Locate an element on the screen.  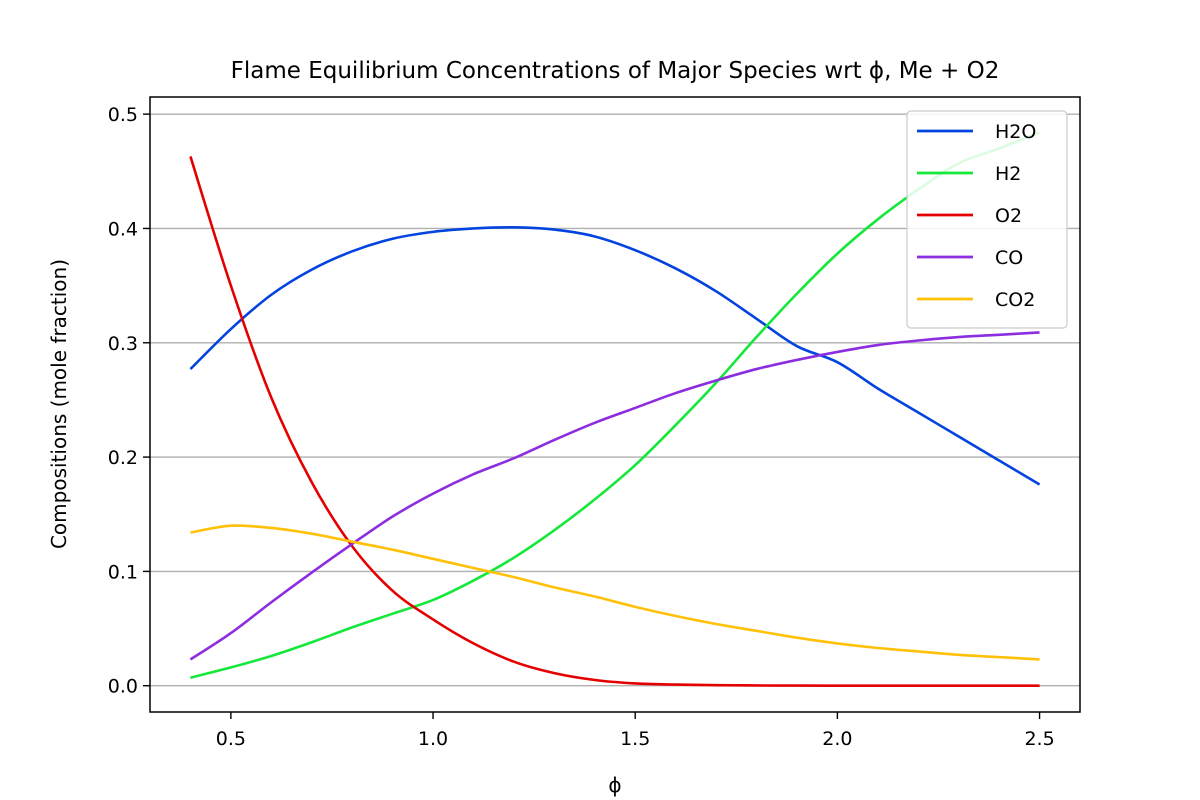
x-tick-label: 1.5 is located at coordinates (635, 739).